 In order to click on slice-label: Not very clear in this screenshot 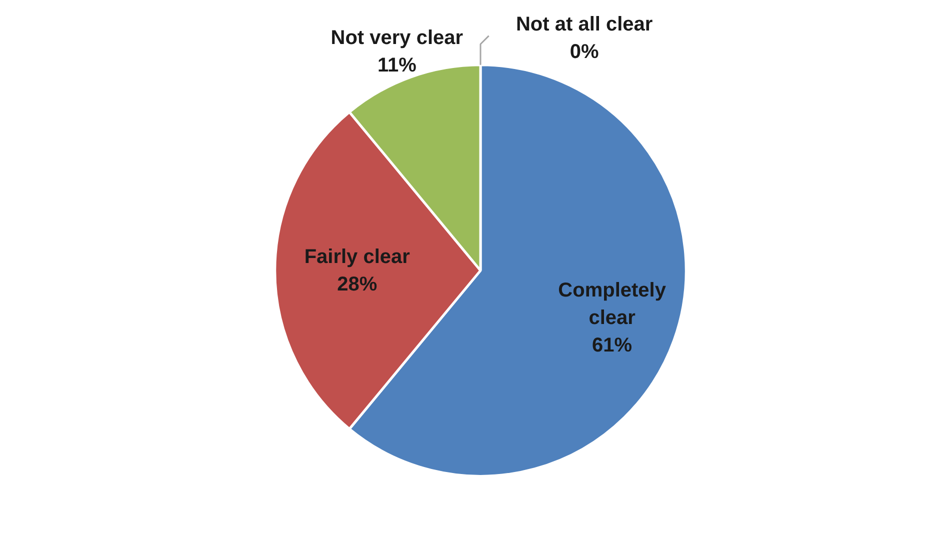, I will do `click(397, 38)`.